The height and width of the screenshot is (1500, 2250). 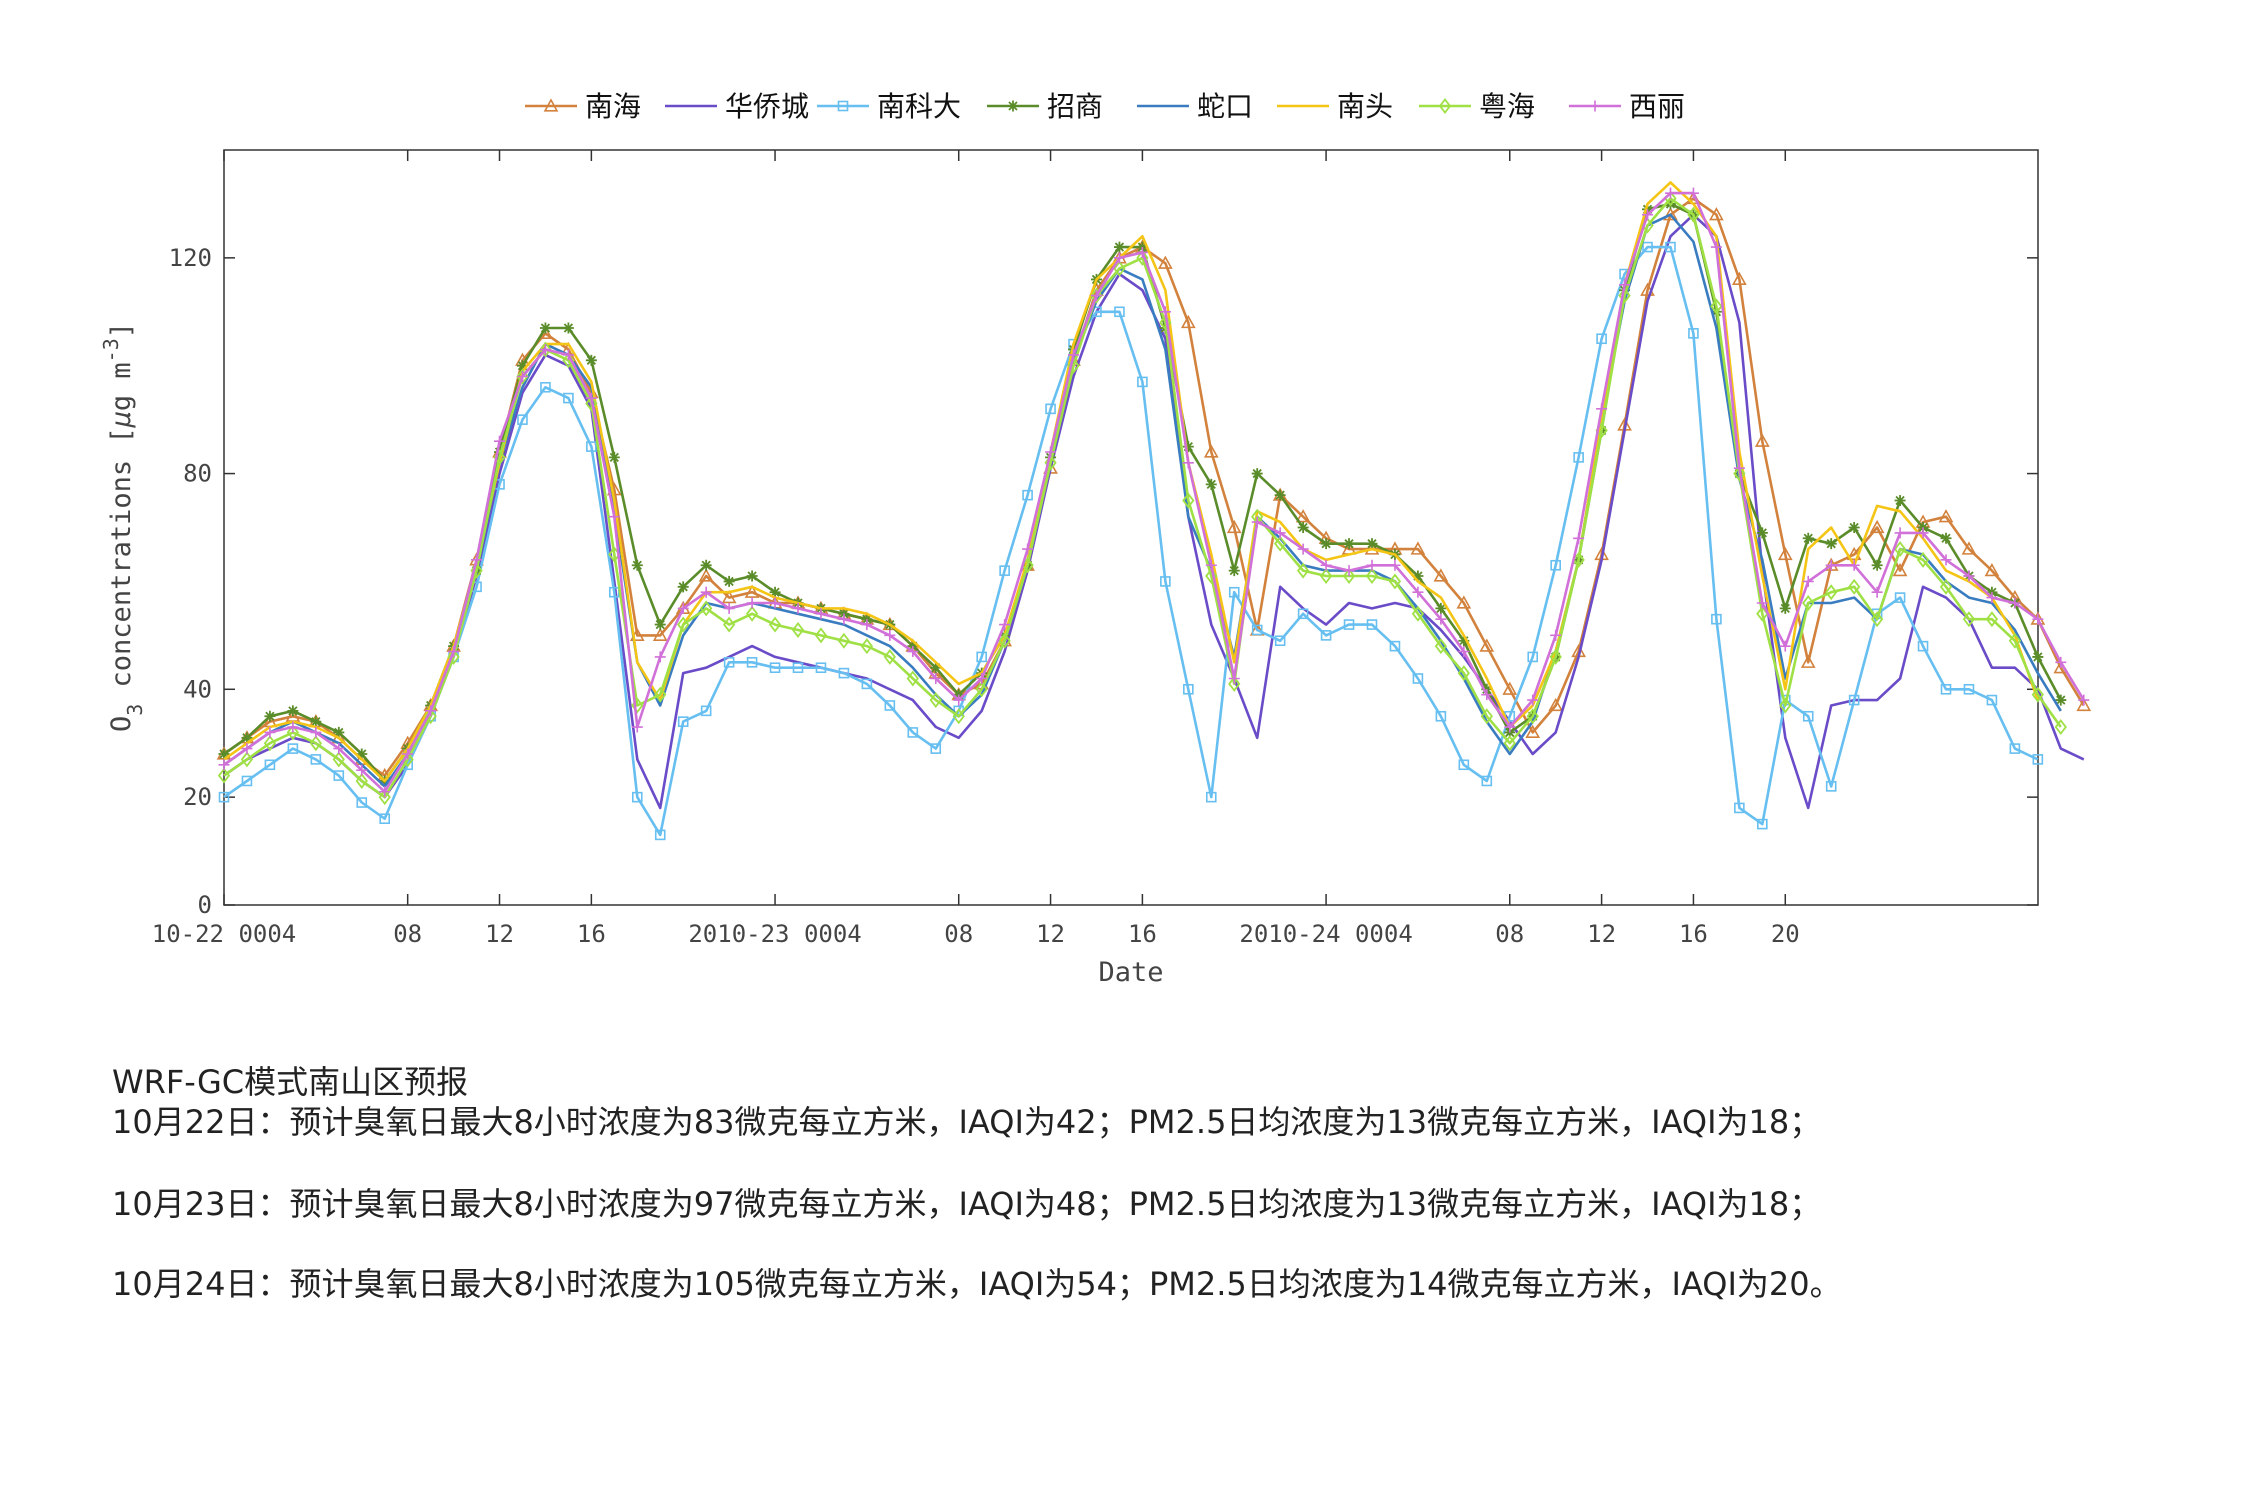 What do you see at coordinates (1105, 106) in the screenshot?
I see `legend: 南海 华侨城 南科大 招商 蛇口 南头 粤海 西丽` at bounding box center [1105, 106].